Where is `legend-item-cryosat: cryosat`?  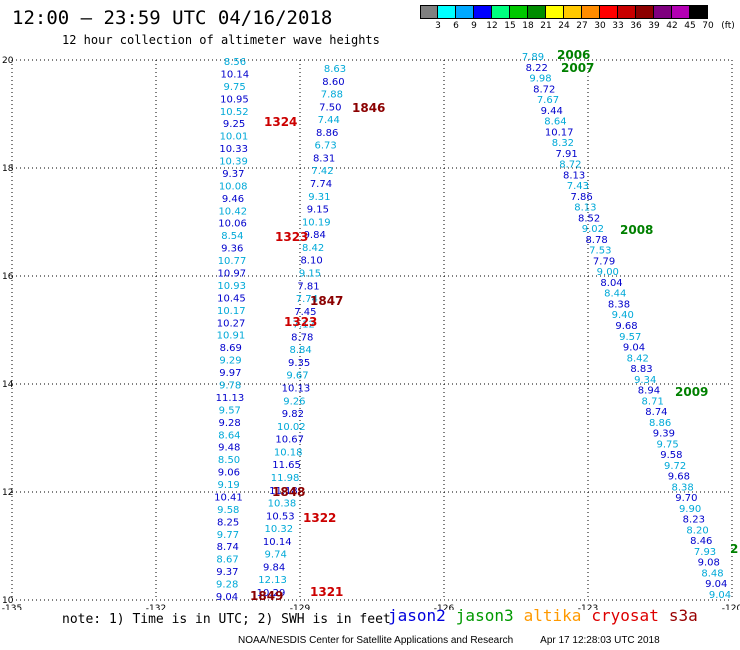 legend-item-cryosat: cryosat is located at coordinates (625, 615).